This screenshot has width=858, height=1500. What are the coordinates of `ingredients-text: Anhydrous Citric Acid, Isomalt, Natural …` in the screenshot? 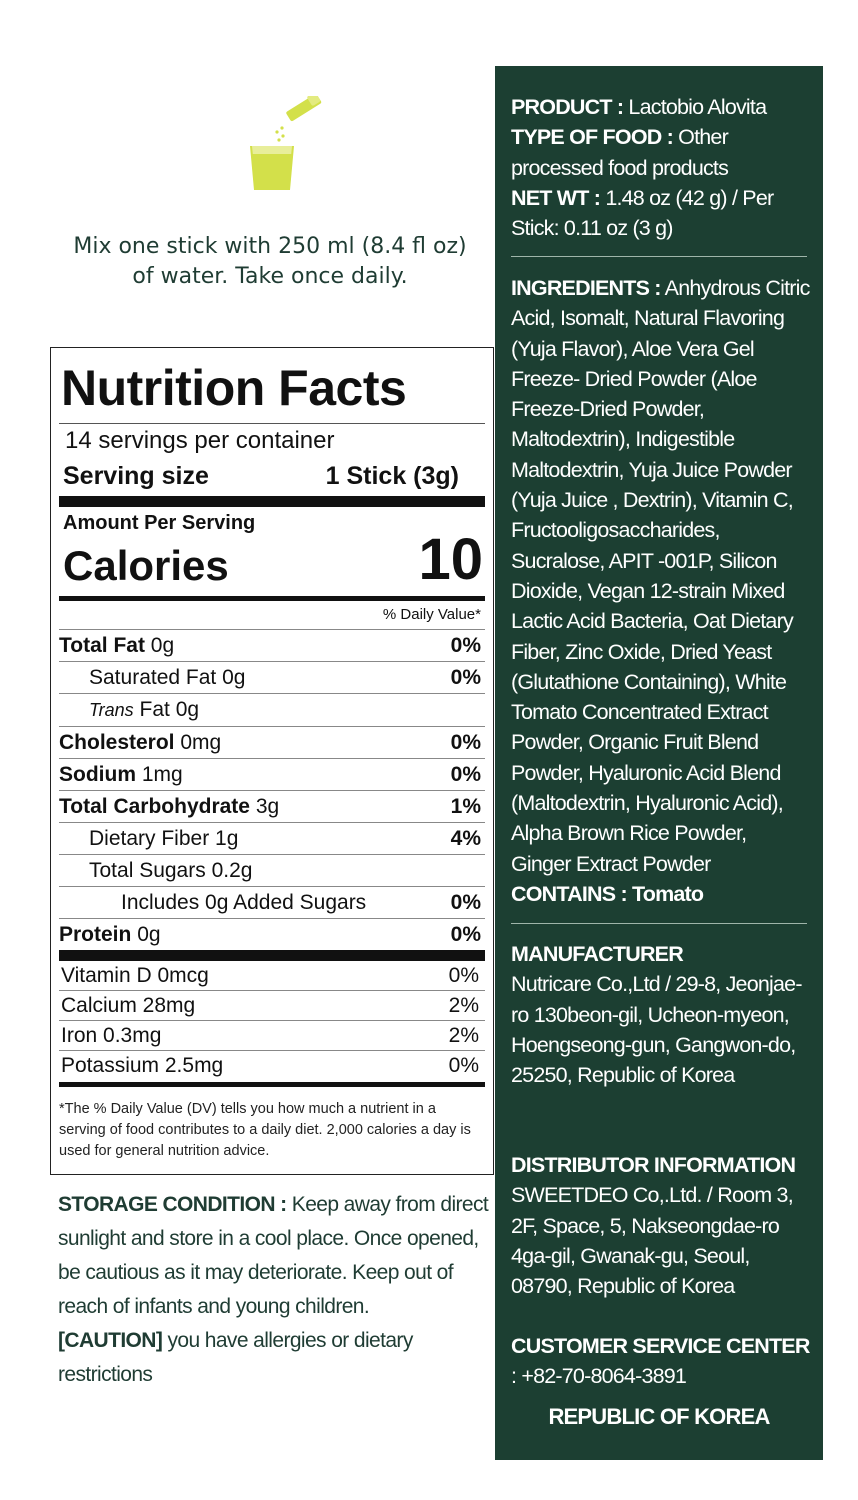 It's located at (660, 576).